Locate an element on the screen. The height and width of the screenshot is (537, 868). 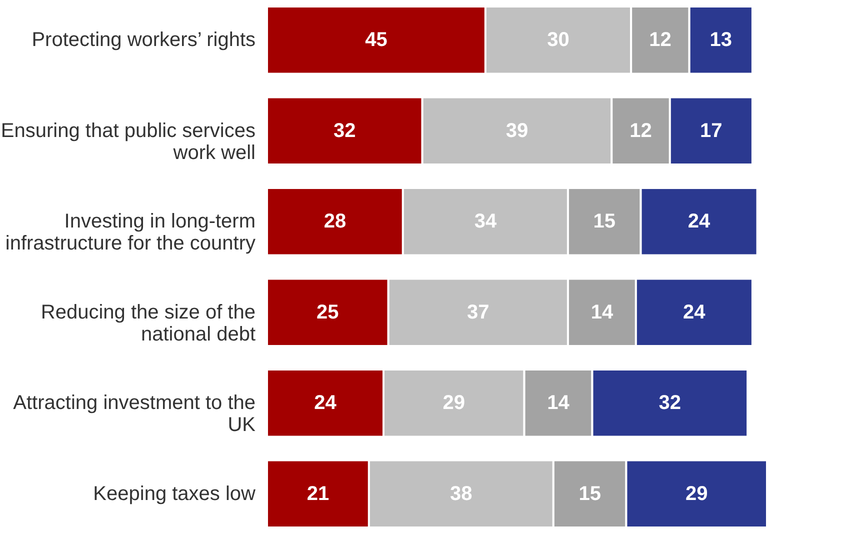
y-tick-label: Ensuring that public services work well is located at coordinates (128, 142).